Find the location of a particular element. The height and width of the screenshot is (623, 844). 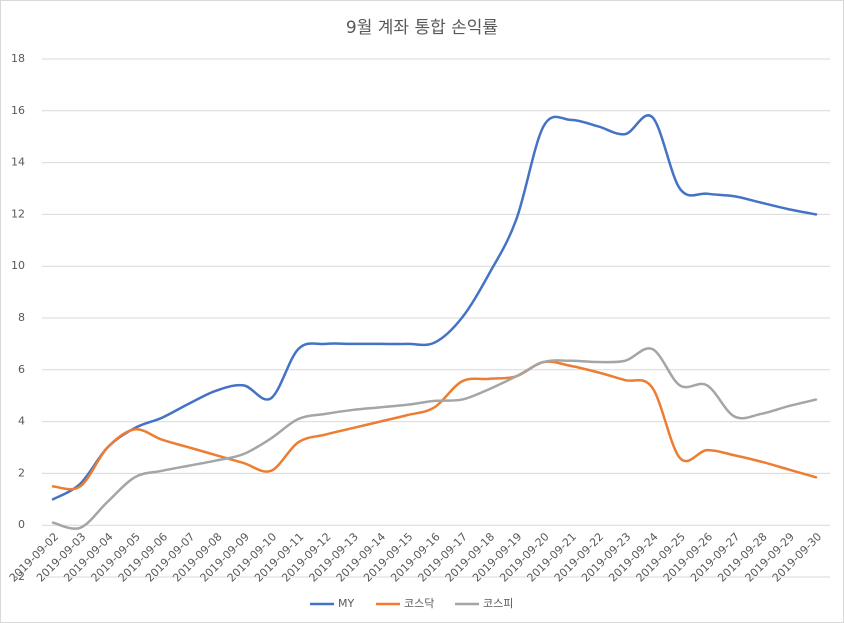

y-tick-label: 18 is located at coordinates (18, 58).